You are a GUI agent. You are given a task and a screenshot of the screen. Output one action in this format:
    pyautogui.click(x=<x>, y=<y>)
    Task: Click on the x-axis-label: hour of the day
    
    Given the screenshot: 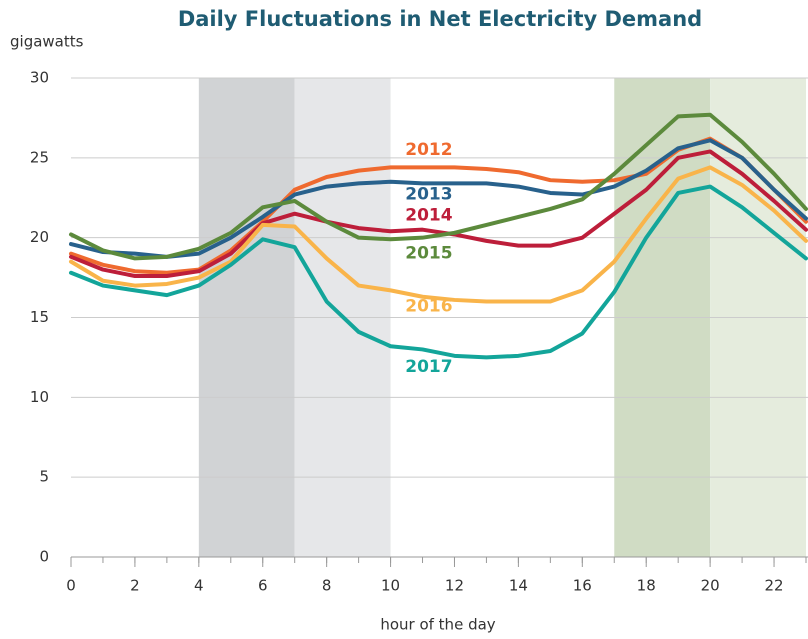 What is the action you would take?
    pyautogui.click(x=437, y=625)
    